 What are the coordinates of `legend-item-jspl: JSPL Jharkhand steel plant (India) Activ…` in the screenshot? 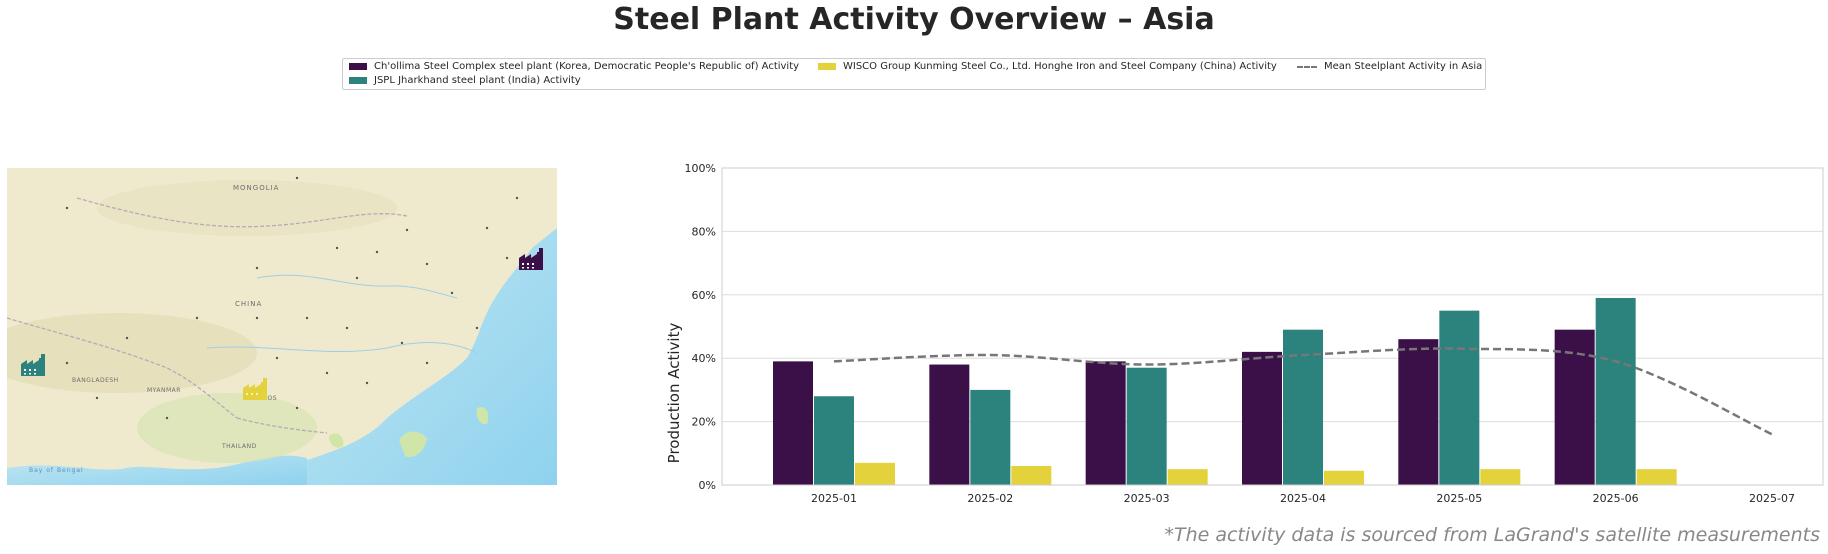 It's located at (465, 80).